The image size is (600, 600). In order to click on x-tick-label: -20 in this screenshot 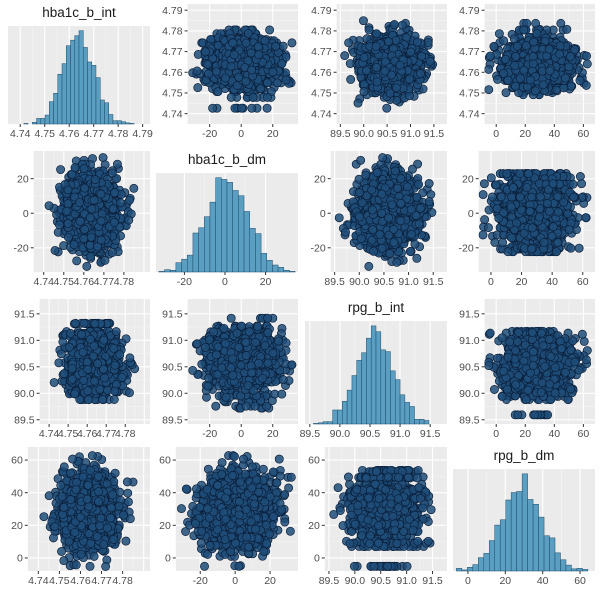, I will do `click(209, 134)`.